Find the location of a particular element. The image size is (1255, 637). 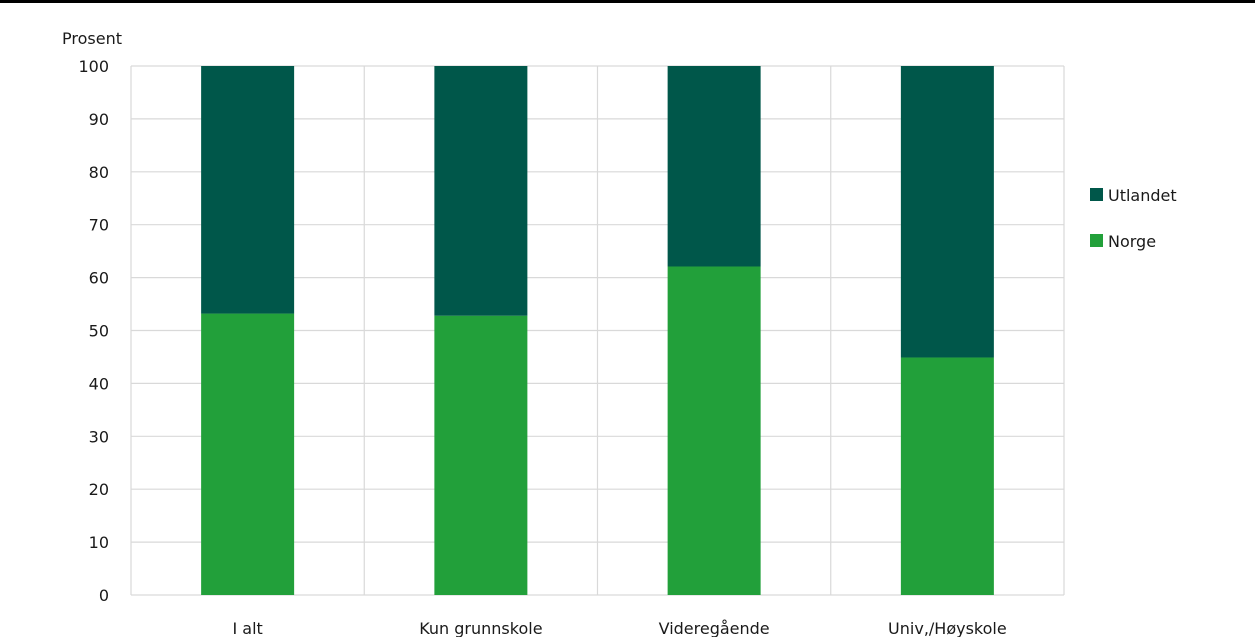

y-tick-labels: 0 10 20 30 40 50 60 70 80 90 100 is located at coordinates (93, 331).